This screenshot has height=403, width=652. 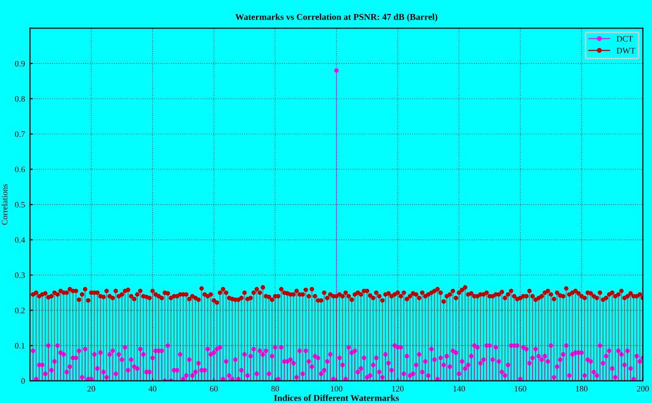 What do you see at coordinates (214, 389) in the screenshot?
I see `x-tick-label: 60` at bounding box center [214, 389].